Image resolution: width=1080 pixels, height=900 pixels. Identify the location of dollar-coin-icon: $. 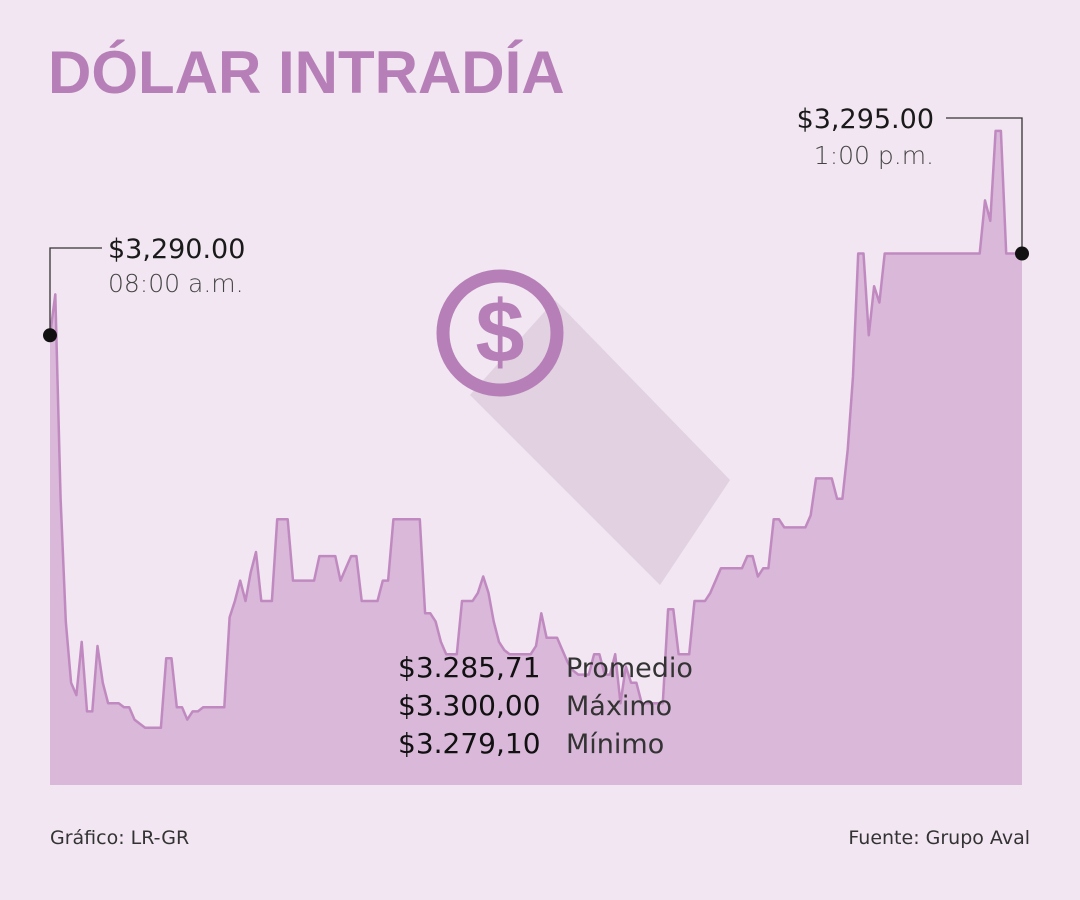
(500, 333).